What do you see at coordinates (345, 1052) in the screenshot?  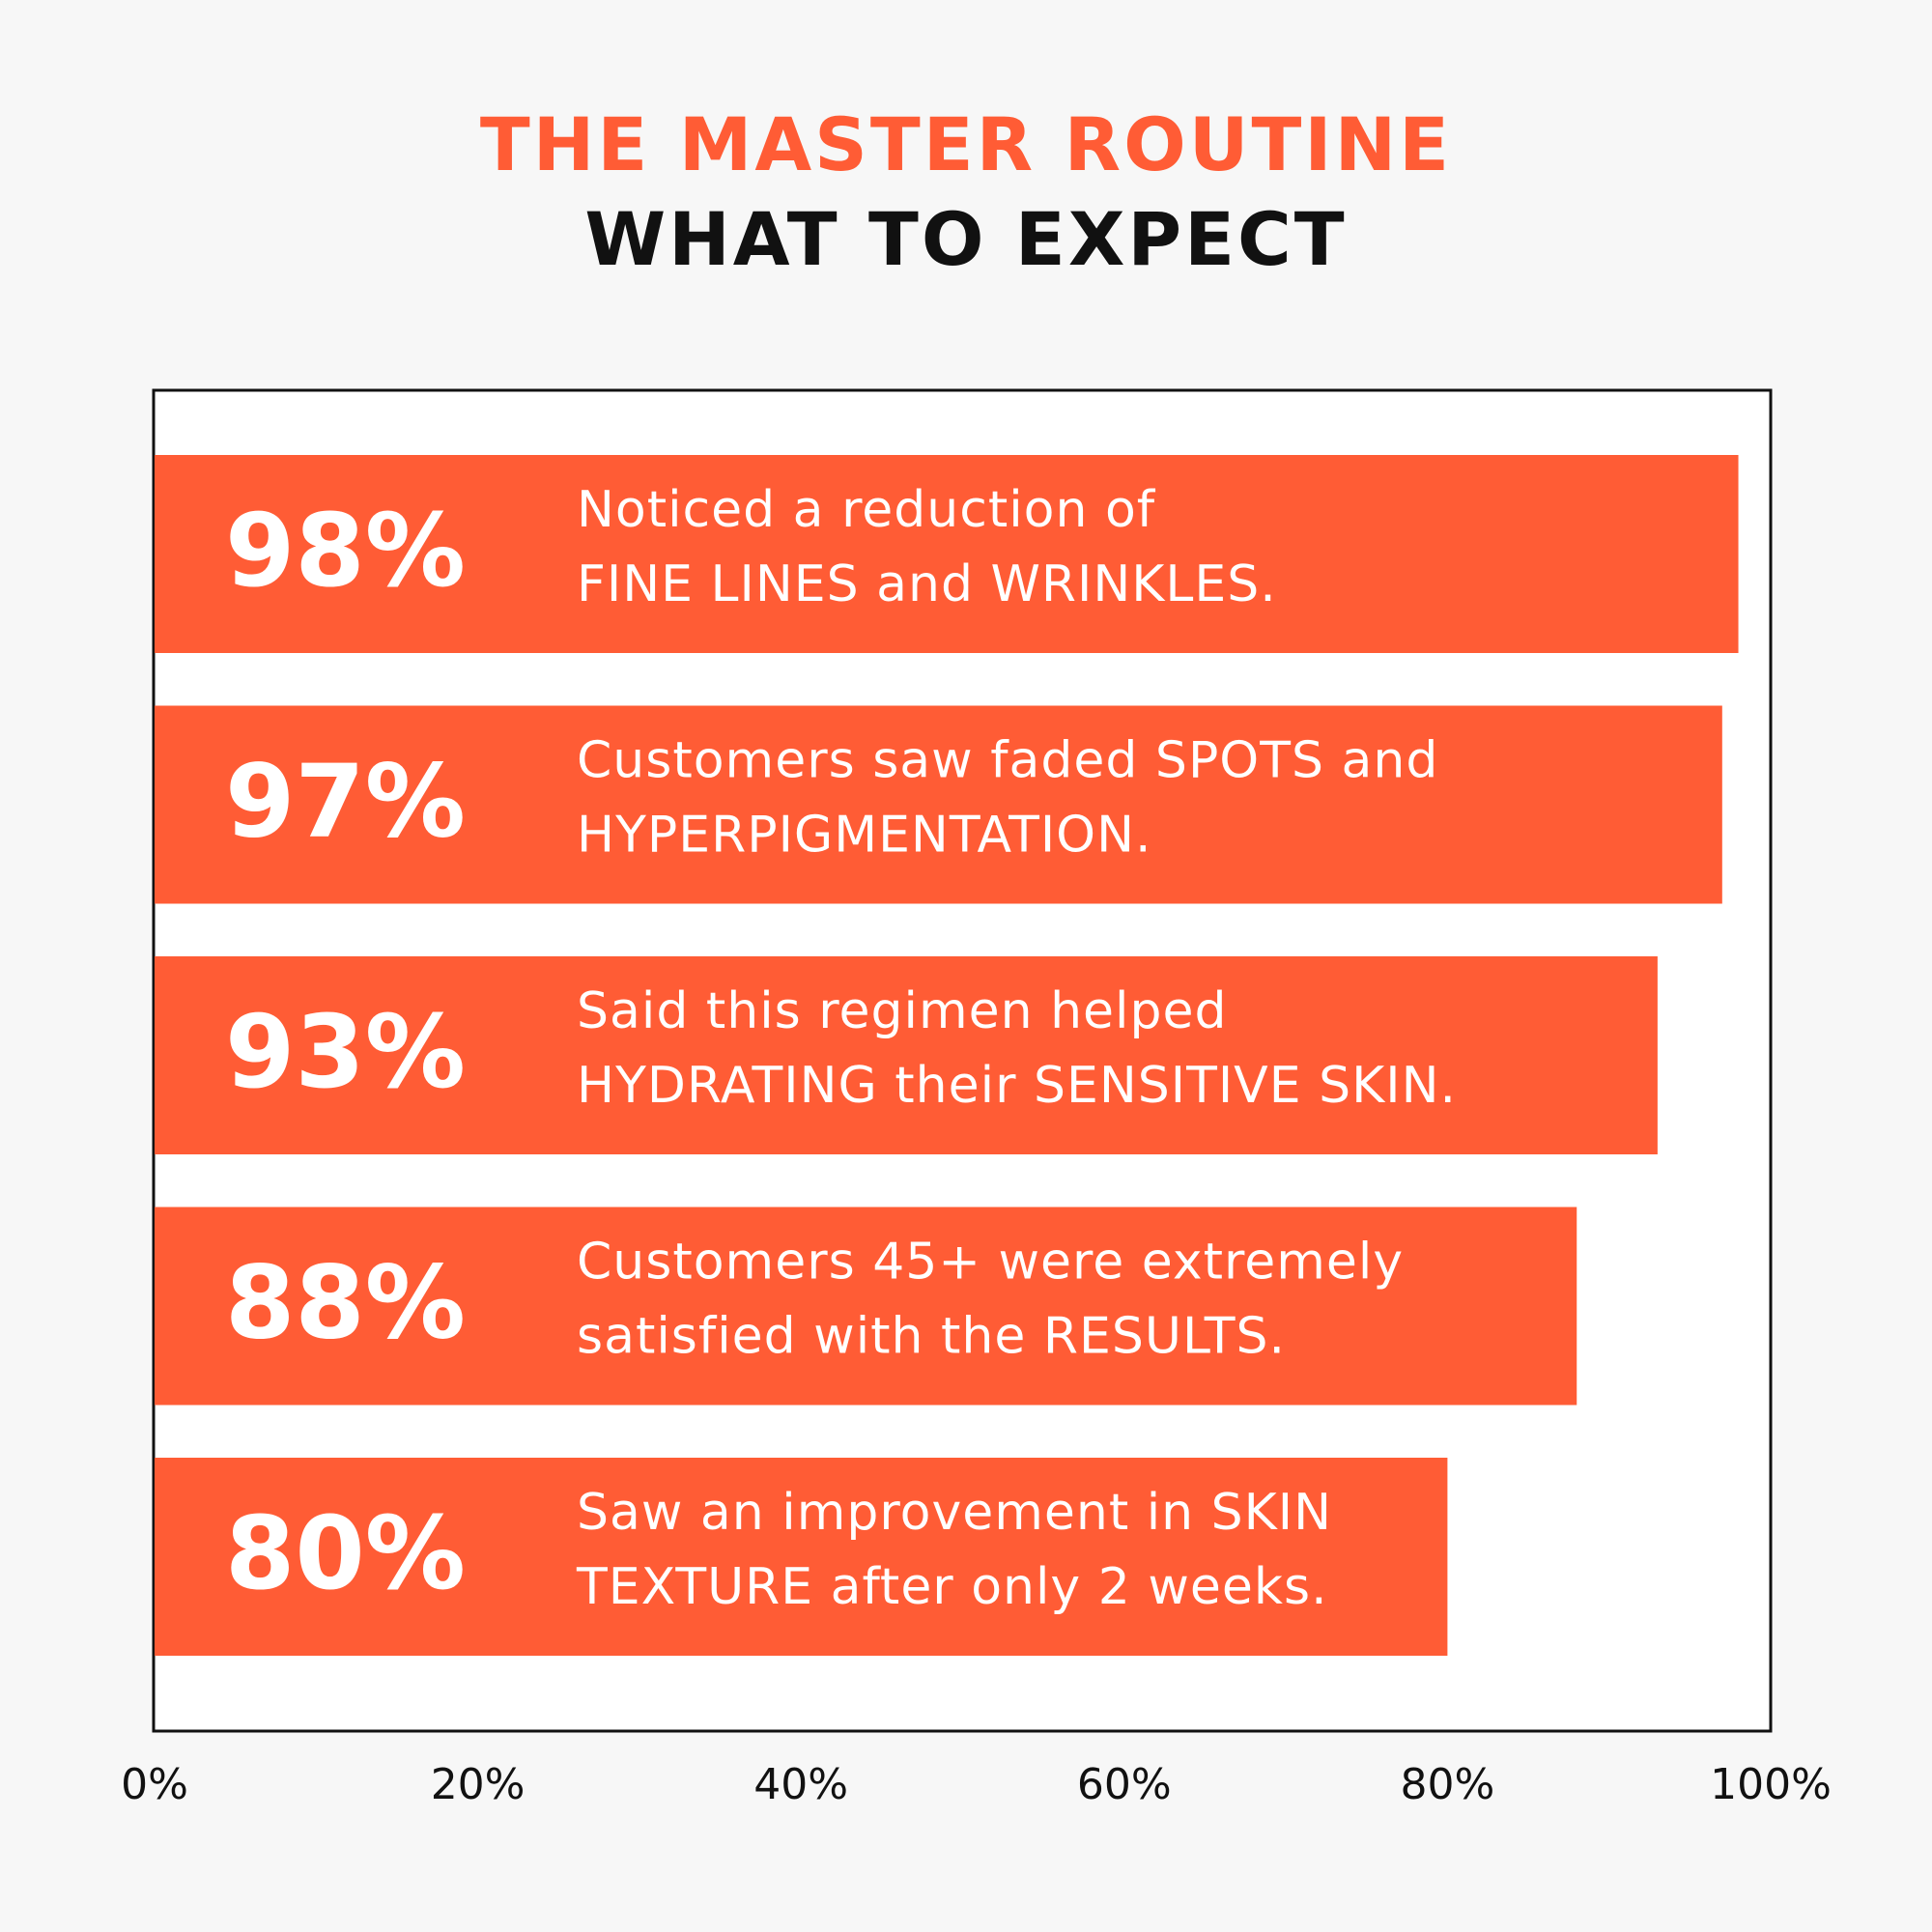 I see `value-label: 93%` at bounding box center [345, 1052].